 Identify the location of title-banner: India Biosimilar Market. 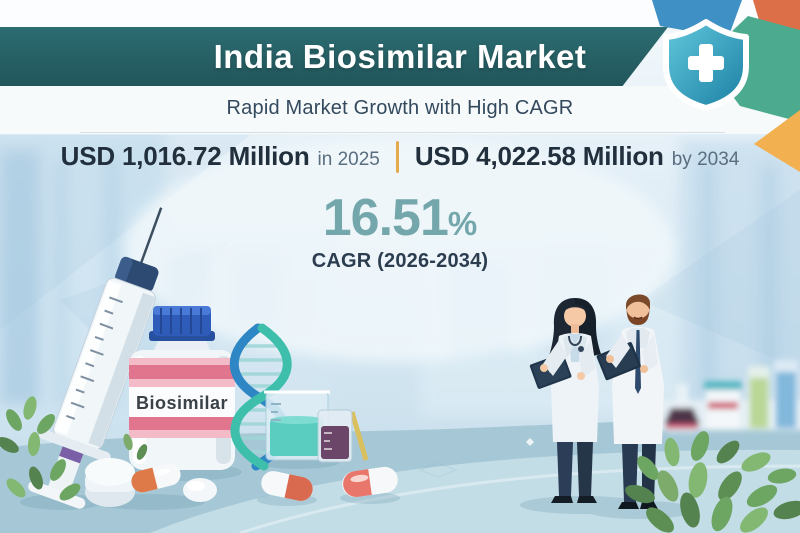
(334, 56).